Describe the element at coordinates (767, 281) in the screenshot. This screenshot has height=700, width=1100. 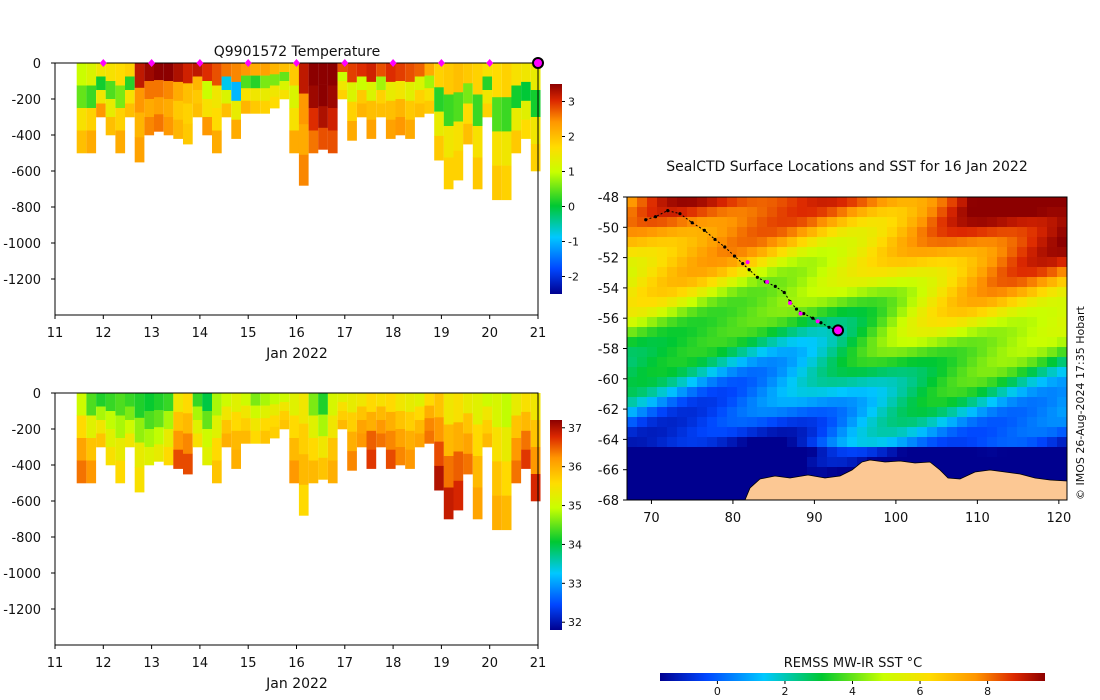
I see `surface-location` at that location.